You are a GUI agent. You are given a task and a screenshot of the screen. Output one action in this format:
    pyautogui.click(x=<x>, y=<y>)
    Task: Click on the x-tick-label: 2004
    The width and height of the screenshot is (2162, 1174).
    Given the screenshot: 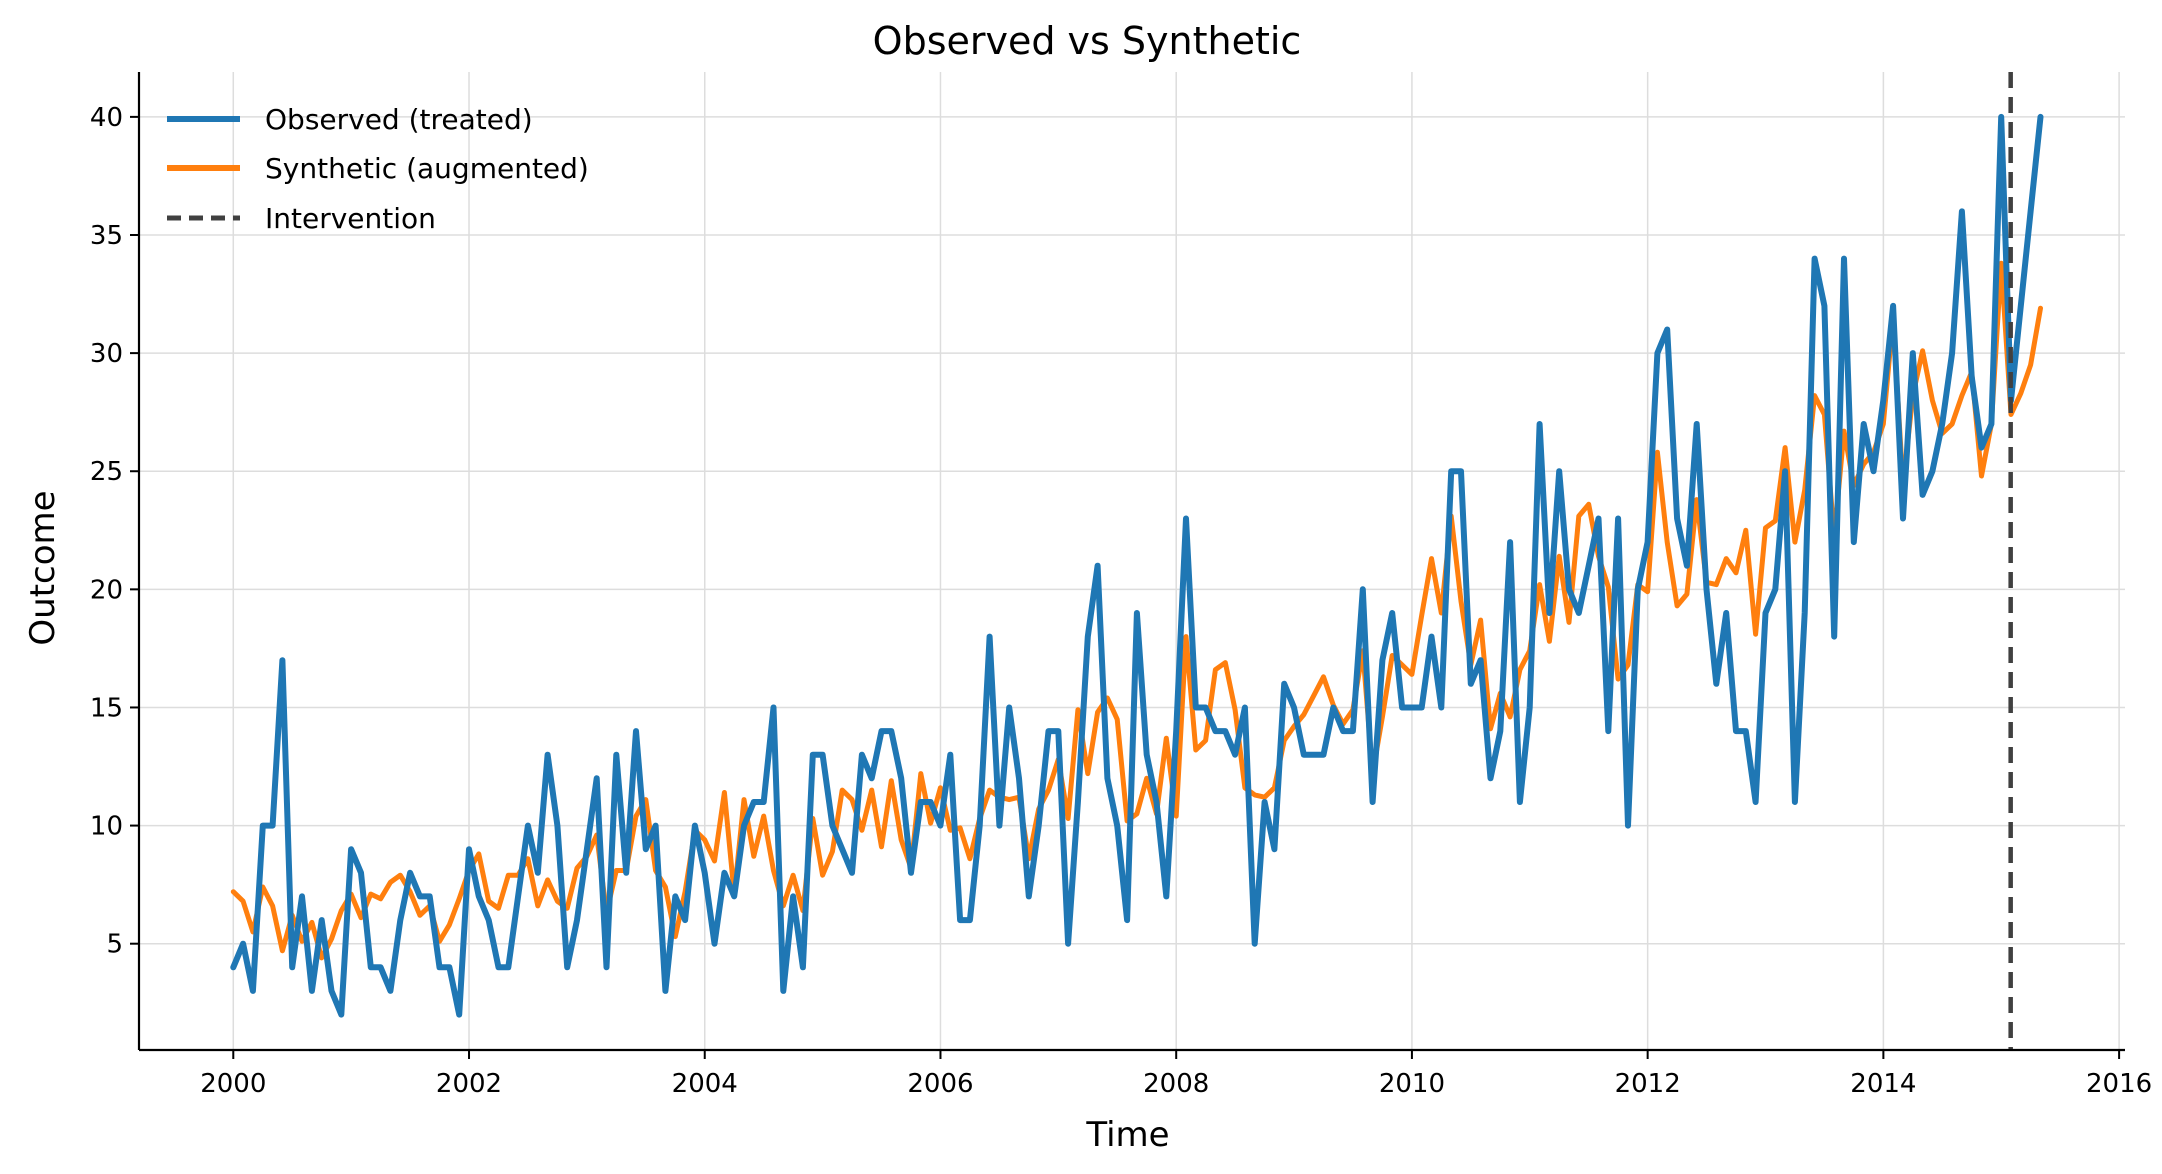 What is the action you would take?
    pyautogui.click(x=705, y=1084)
    